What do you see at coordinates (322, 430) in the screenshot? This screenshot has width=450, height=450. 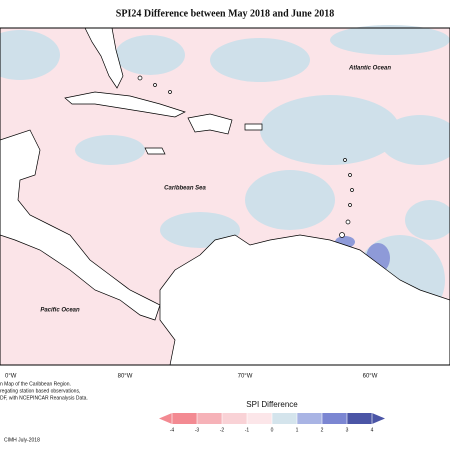 I see `legend-tick-label: 2` at bounding box center [322, 430].